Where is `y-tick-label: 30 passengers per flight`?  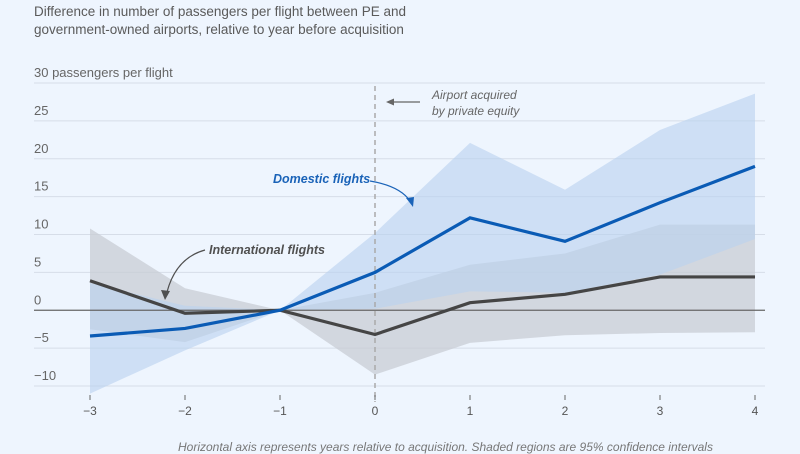 y-tick-label: 30 passengers per flight is located at coordinates (103, 72).